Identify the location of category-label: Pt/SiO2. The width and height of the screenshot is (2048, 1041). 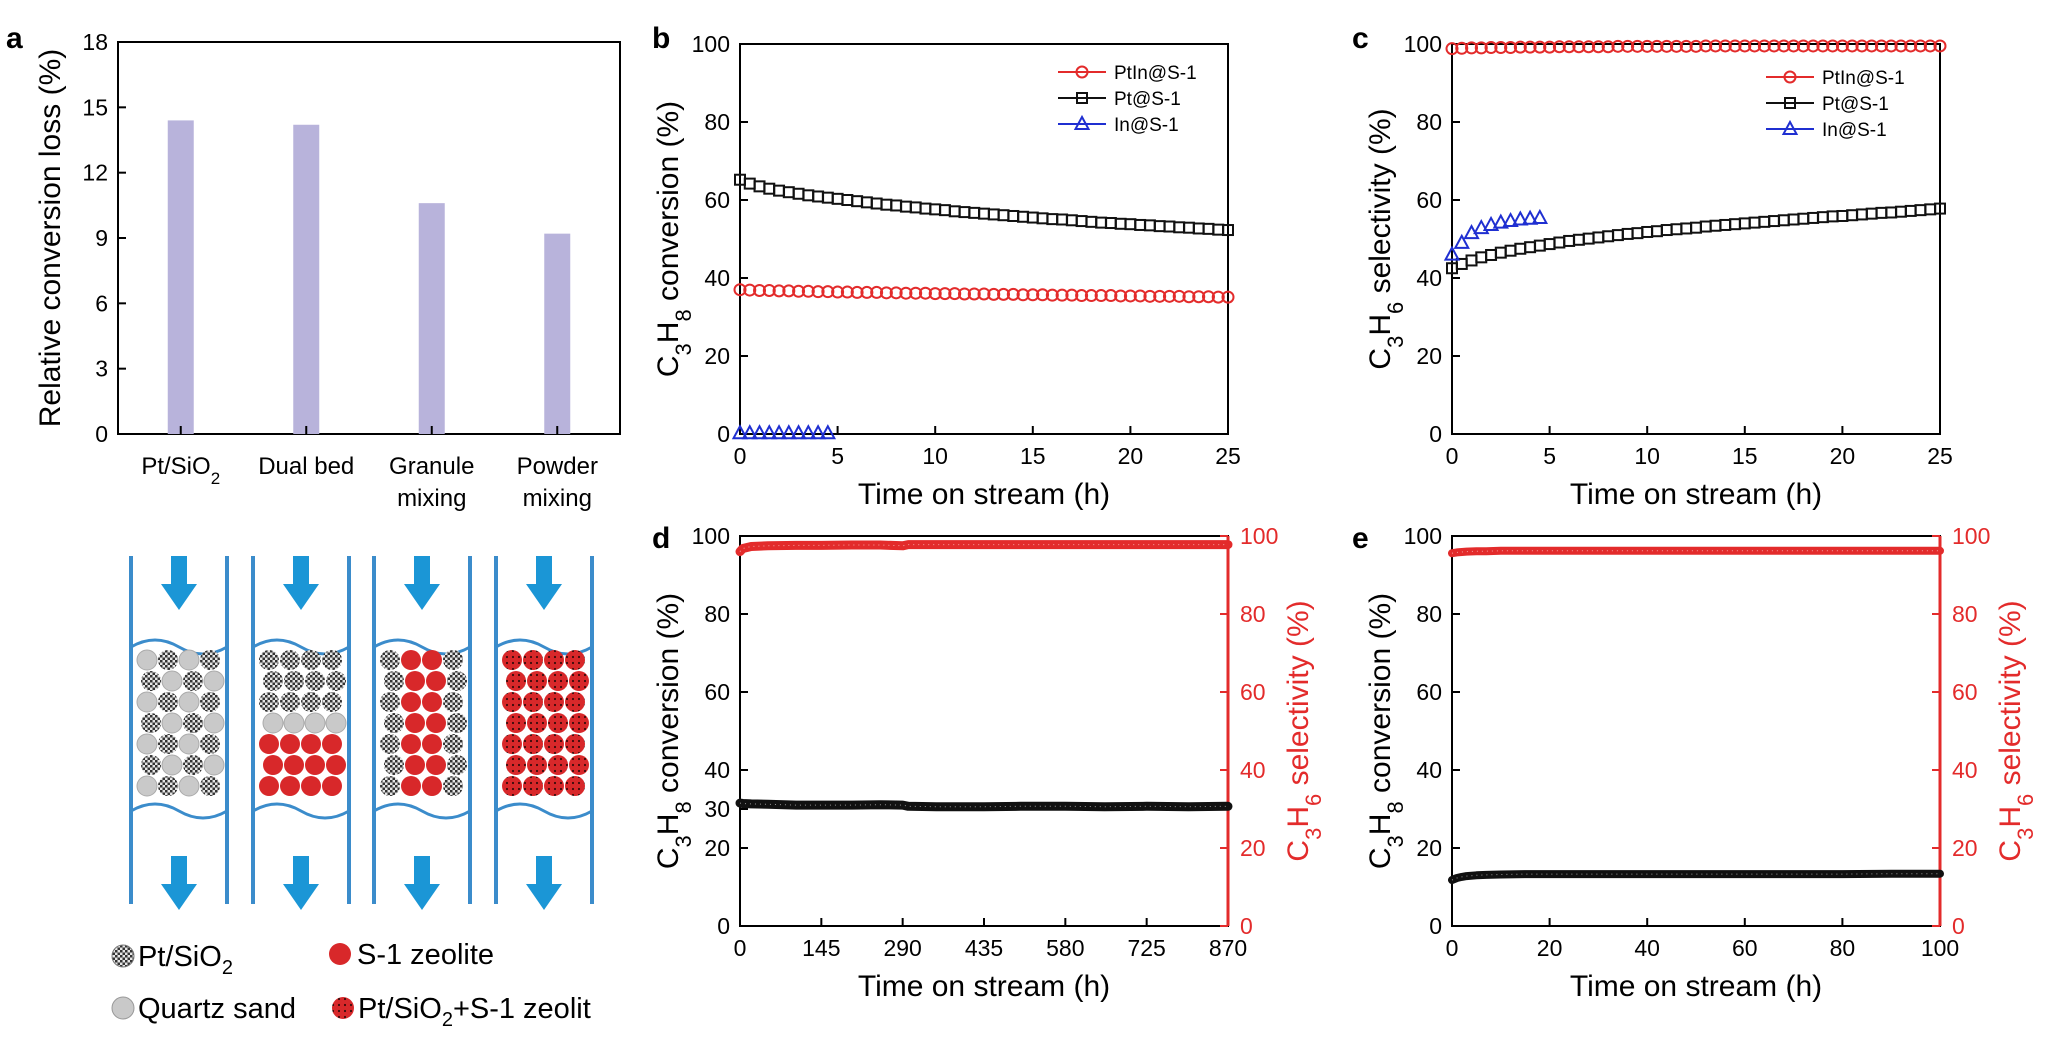
(180, 470).